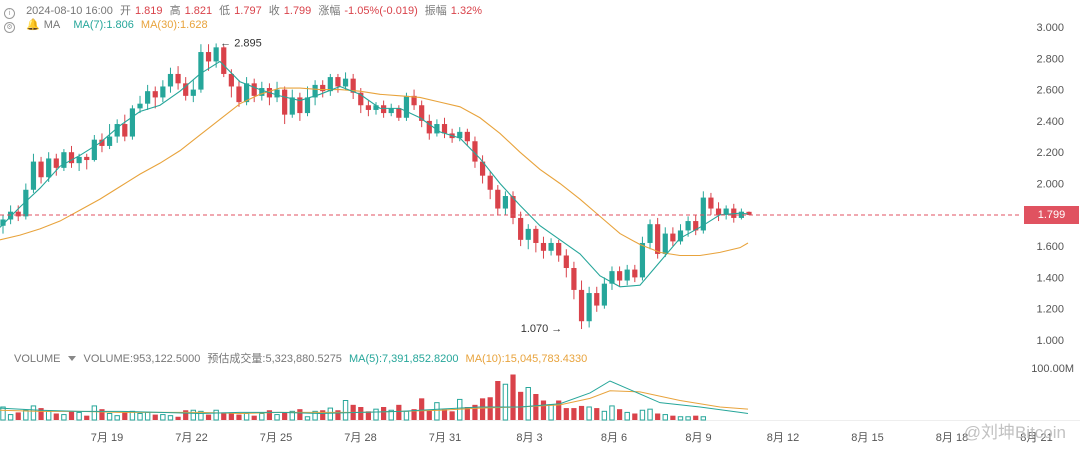  What do you see at coordinates (698, 438) in the screenshot?
I see `x-tick-label: 8月 9` at bounding box center [698, 438].